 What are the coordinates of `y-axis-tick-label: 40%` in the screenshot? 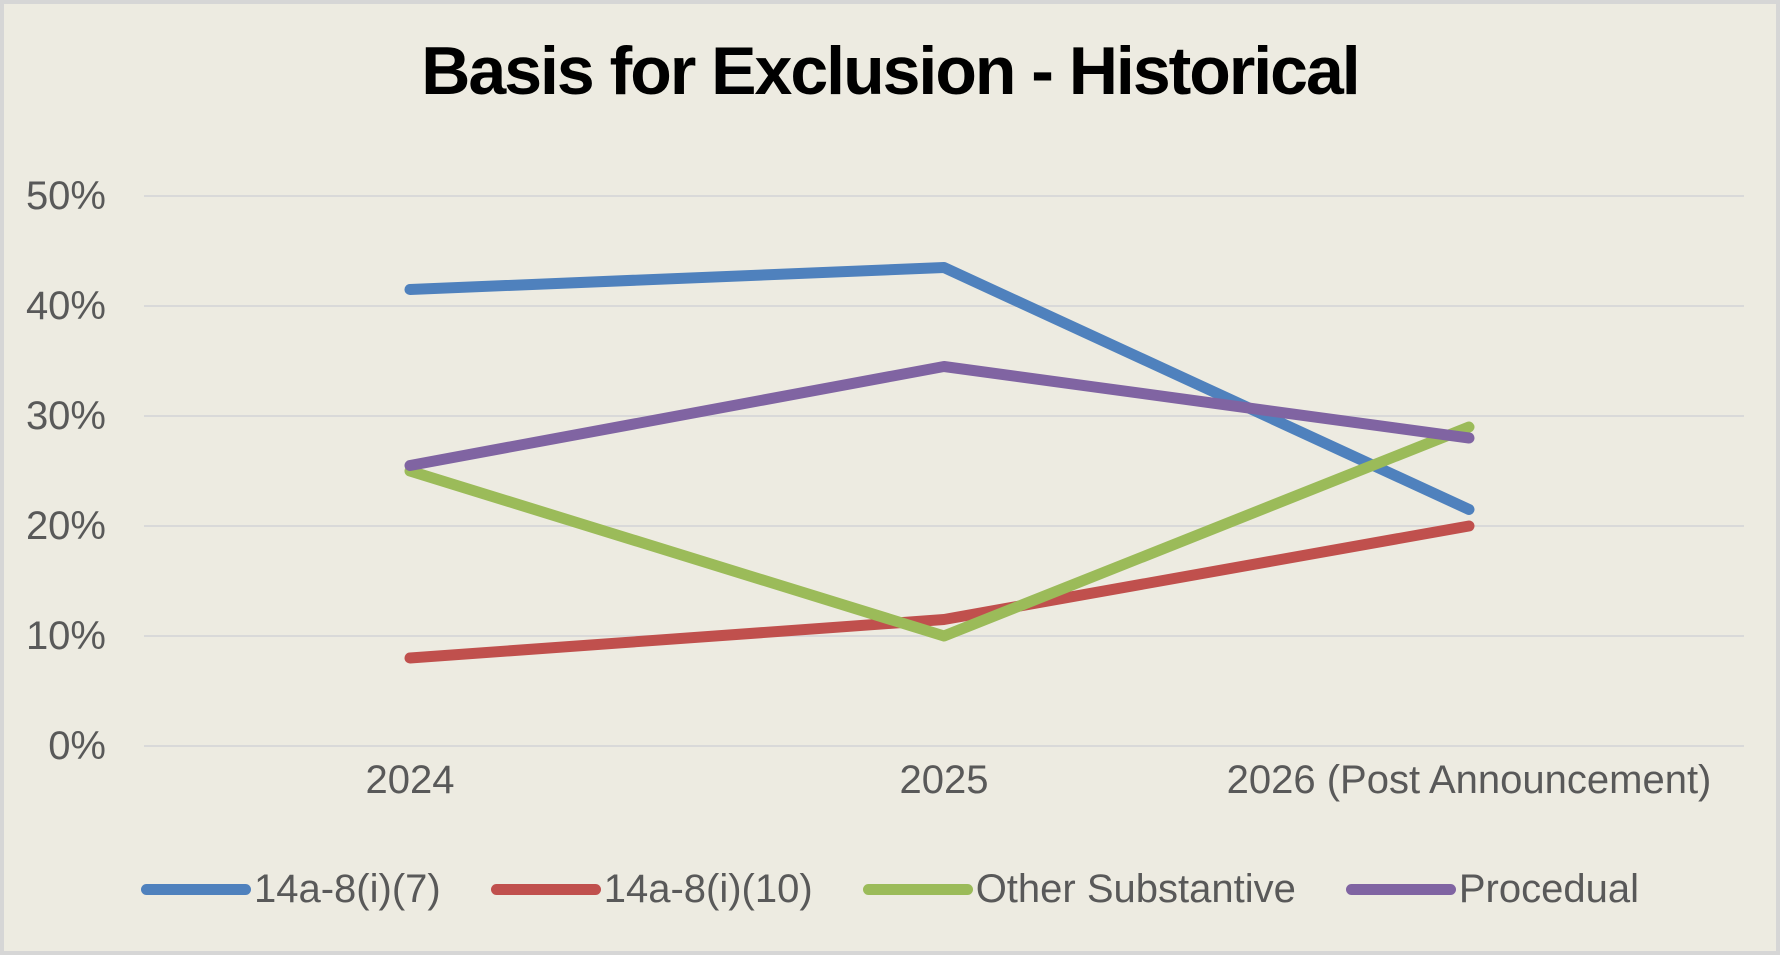 It's located at (65, 306).